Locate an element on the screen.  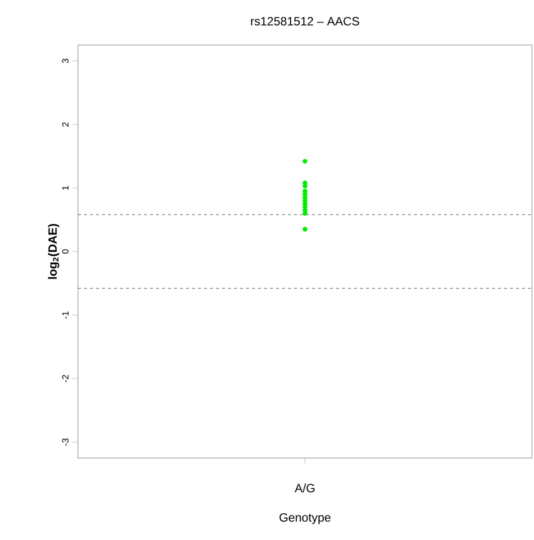
y-tick-label: -1 is located at coordinates (65, 315).